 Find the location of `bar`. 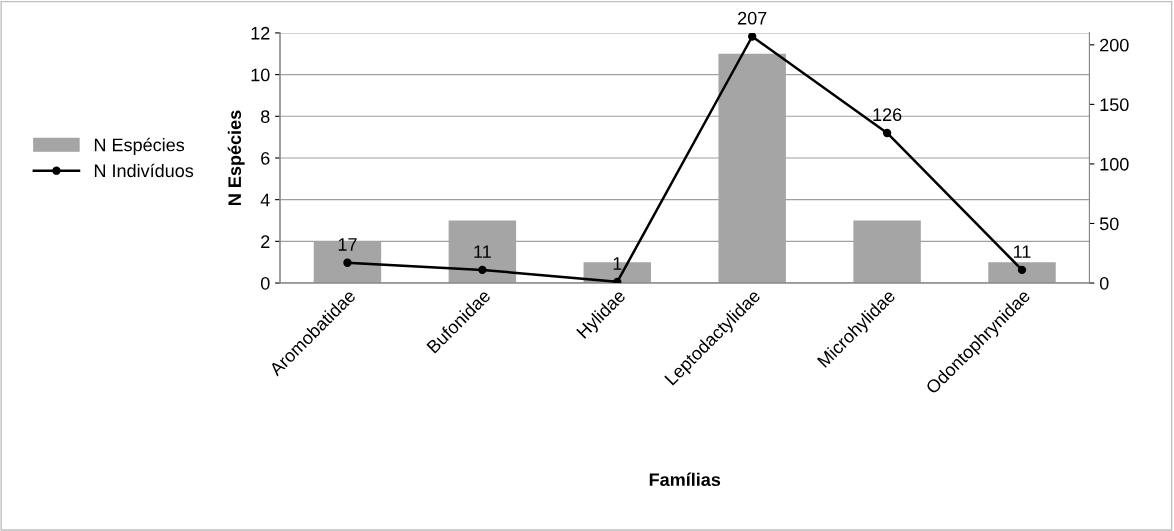

bar is located at coordinates (1022, 273).